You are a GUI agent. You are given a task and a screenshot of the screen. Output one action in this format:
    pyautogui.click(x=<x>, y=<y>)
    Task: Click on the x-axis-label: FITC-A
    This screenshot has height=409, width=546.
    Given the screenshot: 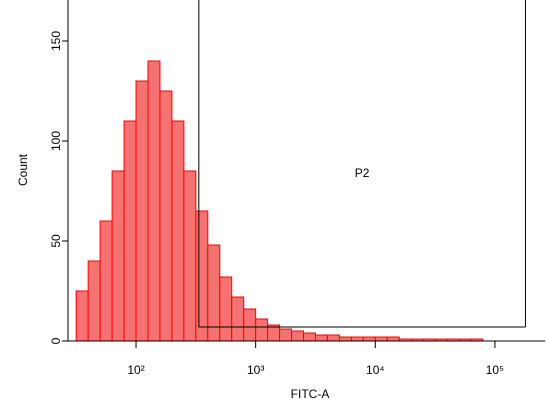 What is the action you would take?
    pyautogui.click(x=310, y=394)
    